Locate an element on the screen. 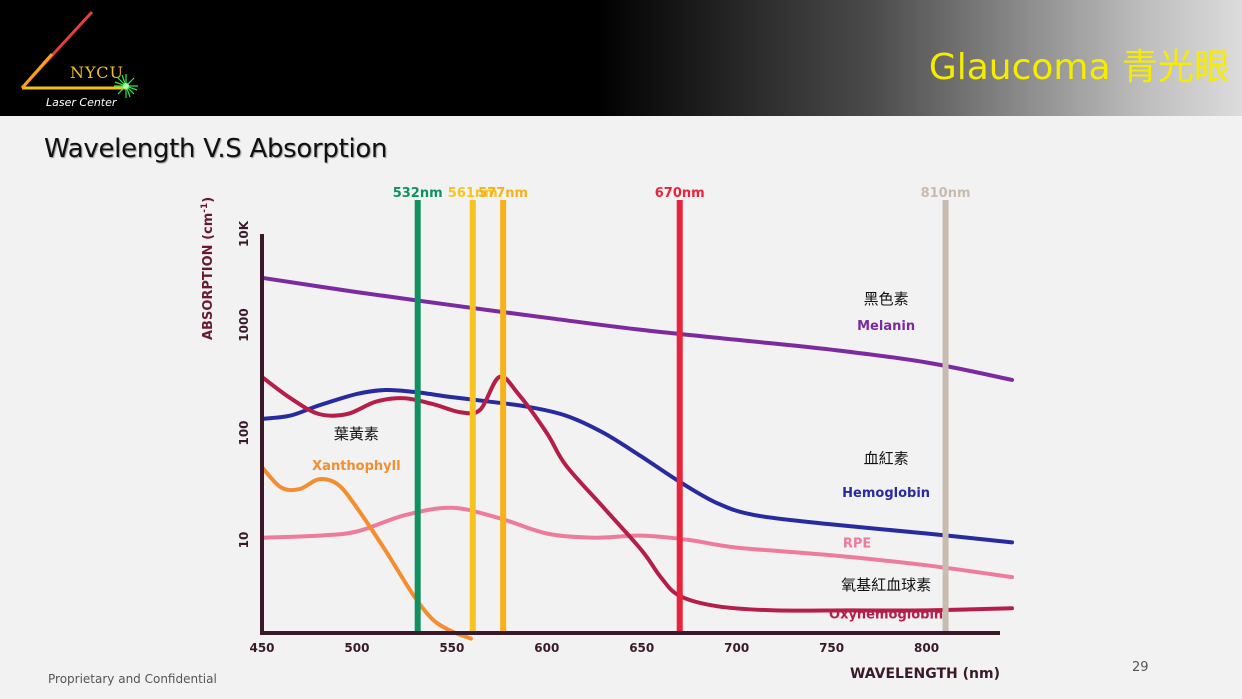 Image resolution: width=1242 pixels, height=699 pixels. x-axis-label: WAVELENGTH (nm) is located at coordinates (925, 674).